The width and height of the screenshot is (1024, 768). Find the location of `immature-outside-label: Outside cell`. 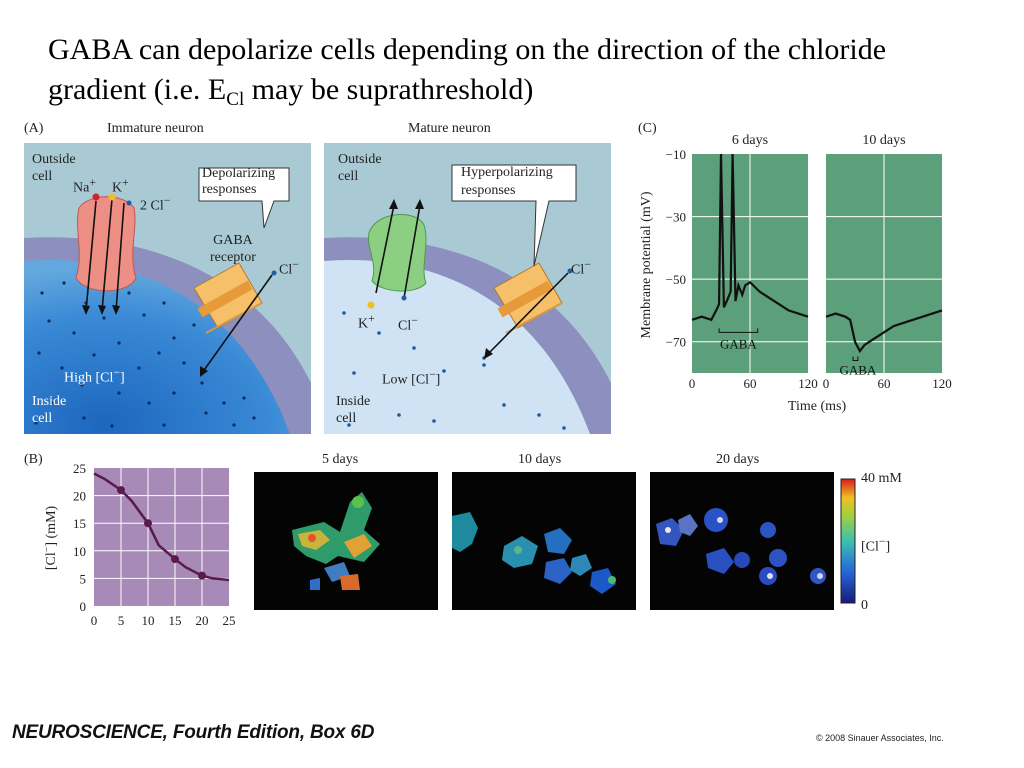

immature-outside-label: Outside cell is located at coordinates (54, 168).